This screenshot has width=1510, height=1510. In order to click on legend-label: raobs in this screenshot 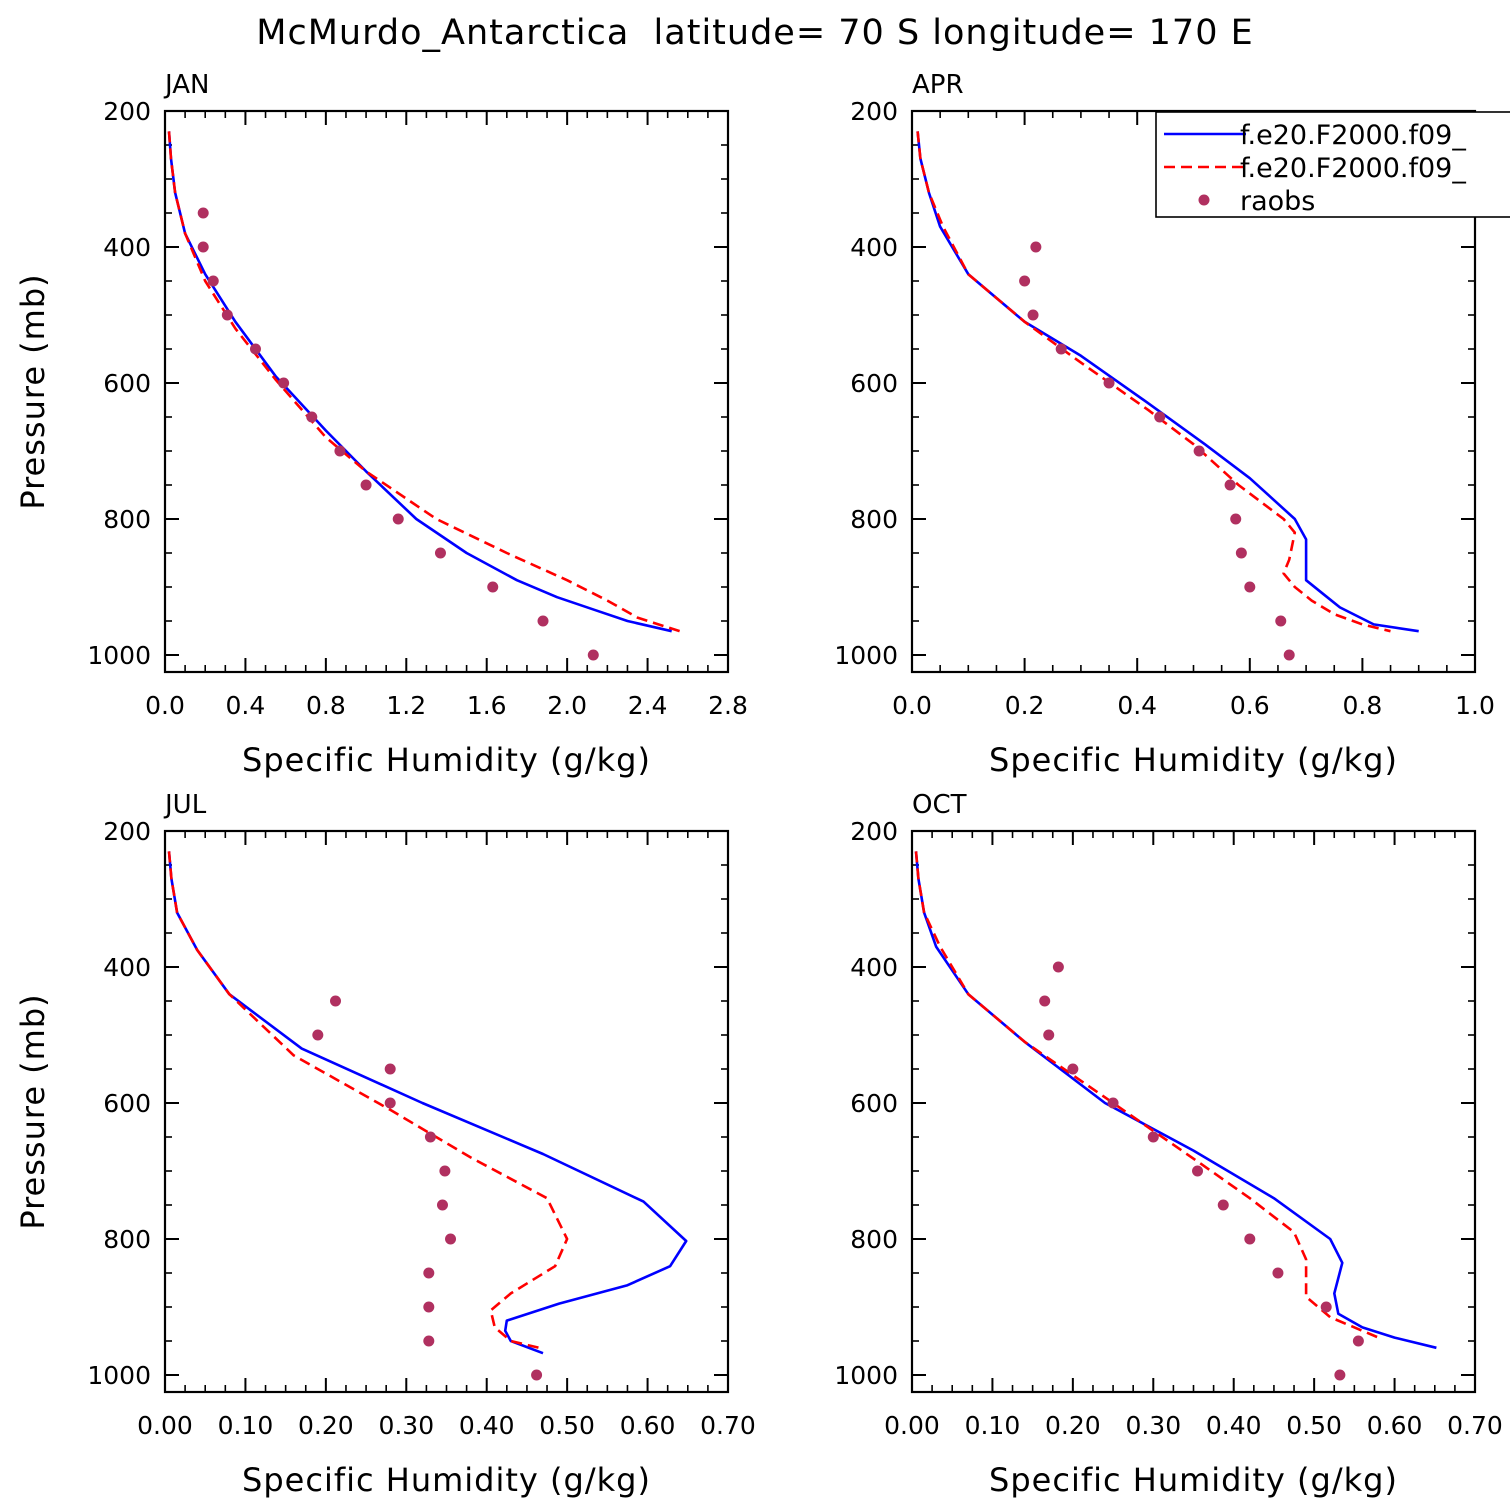, I will do `click(1277, 201)`.